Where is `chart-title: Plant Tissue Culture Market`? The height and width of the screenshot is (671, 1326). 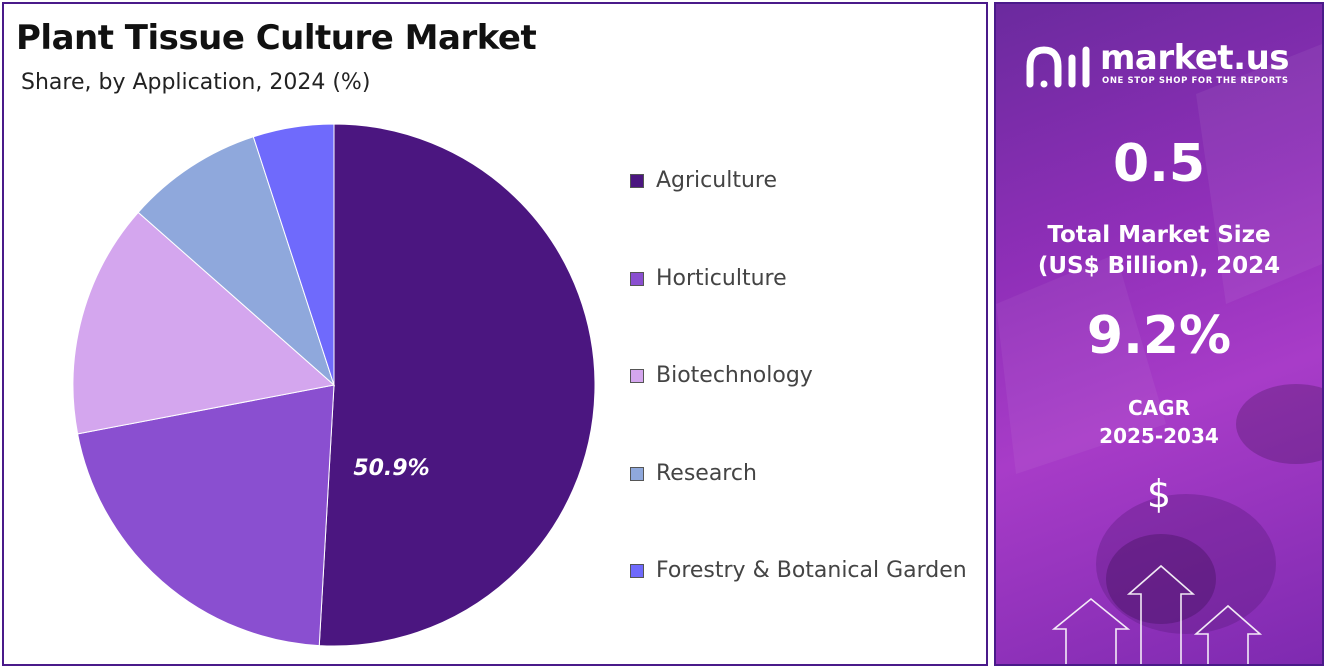
chart-title: Plant Tissue Culture Market is located at coordinates (276, 38).